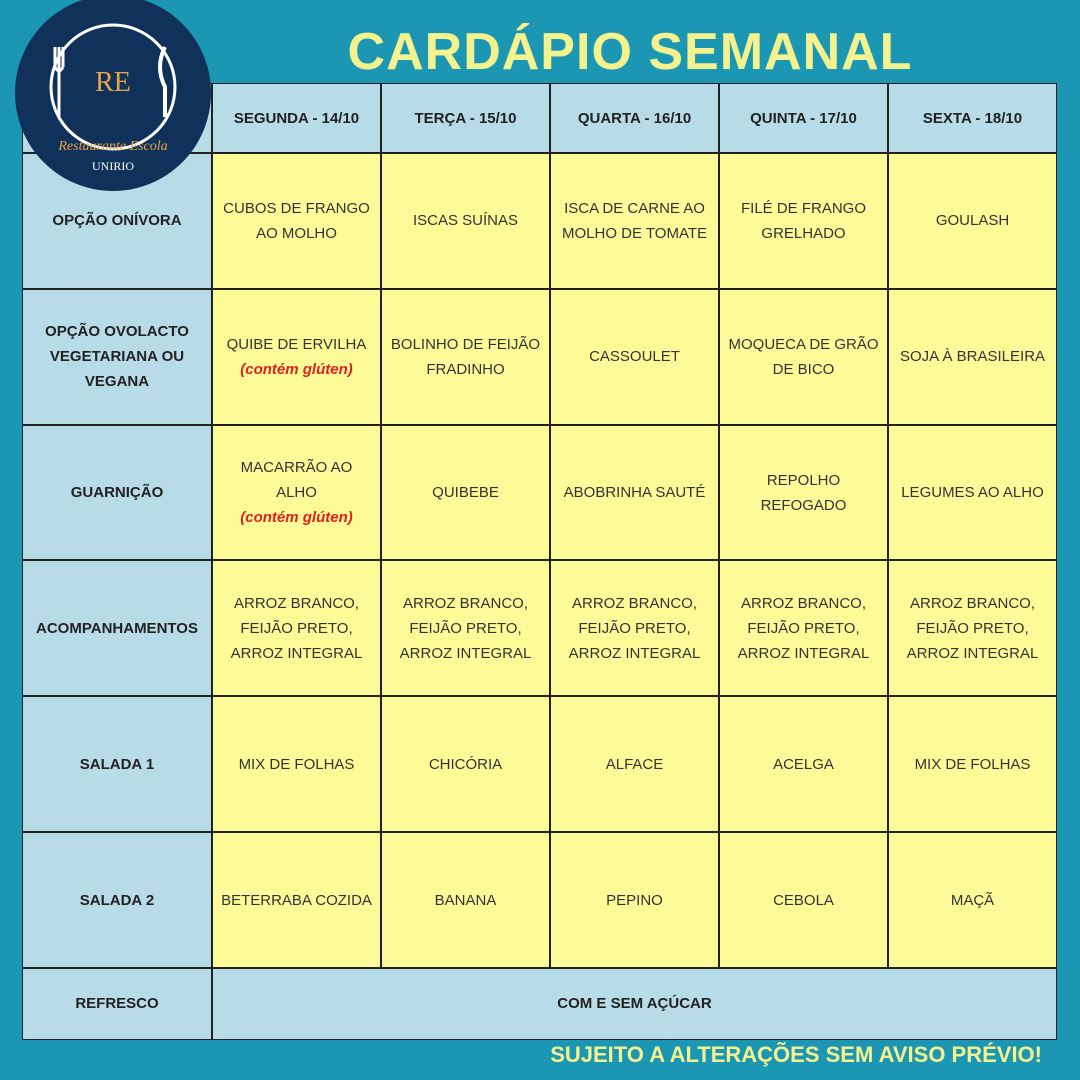  What do you see at coordinates (465, 900) in the screenshot?
I see `menu-cell: BANANA` at bounding box center [465, 900].